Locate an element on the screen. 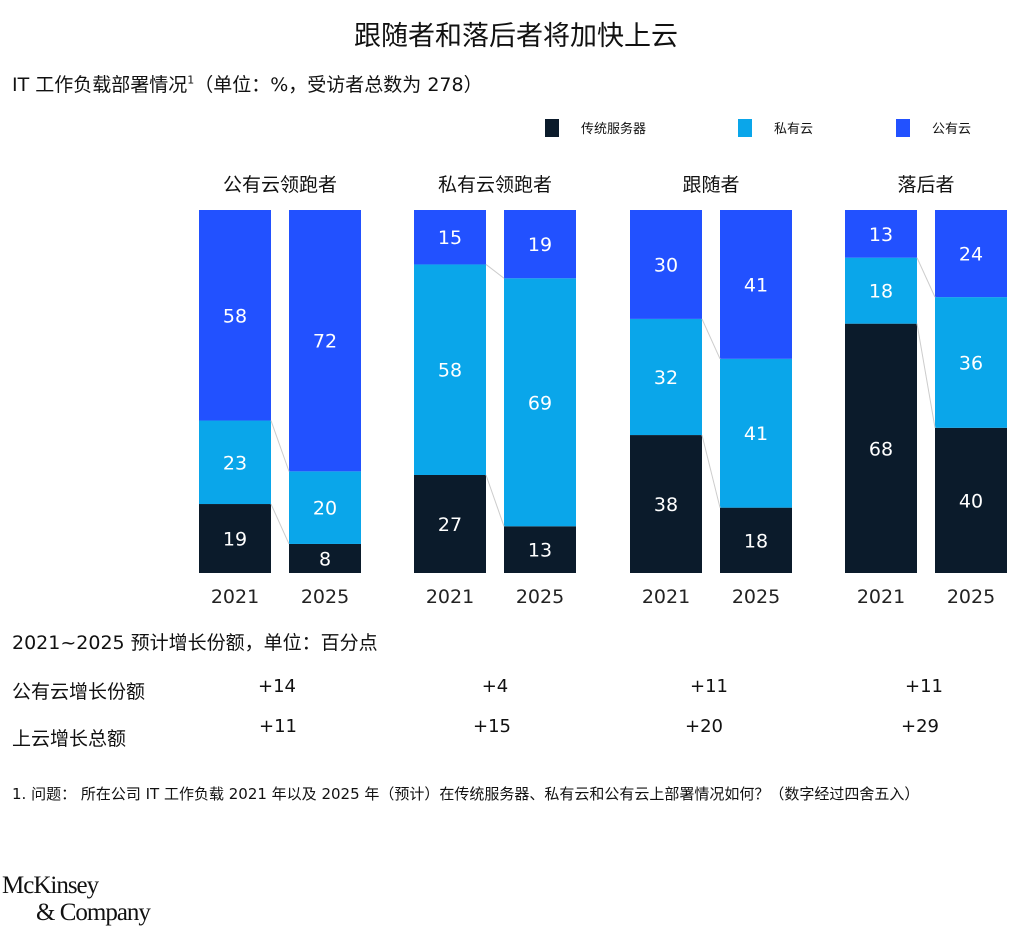 The image size is (1032, 929). data-label: 38 is located at coordinates (666, 505).